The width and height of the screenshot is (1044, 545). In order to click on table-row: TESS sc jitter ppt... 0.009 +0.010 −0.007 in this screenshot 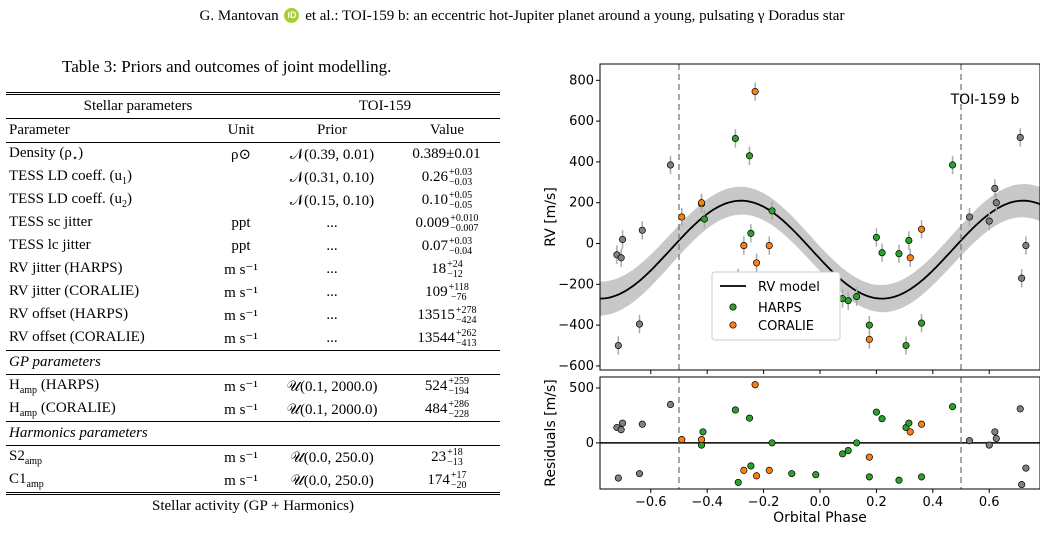, I will do `click(253, 223)`.